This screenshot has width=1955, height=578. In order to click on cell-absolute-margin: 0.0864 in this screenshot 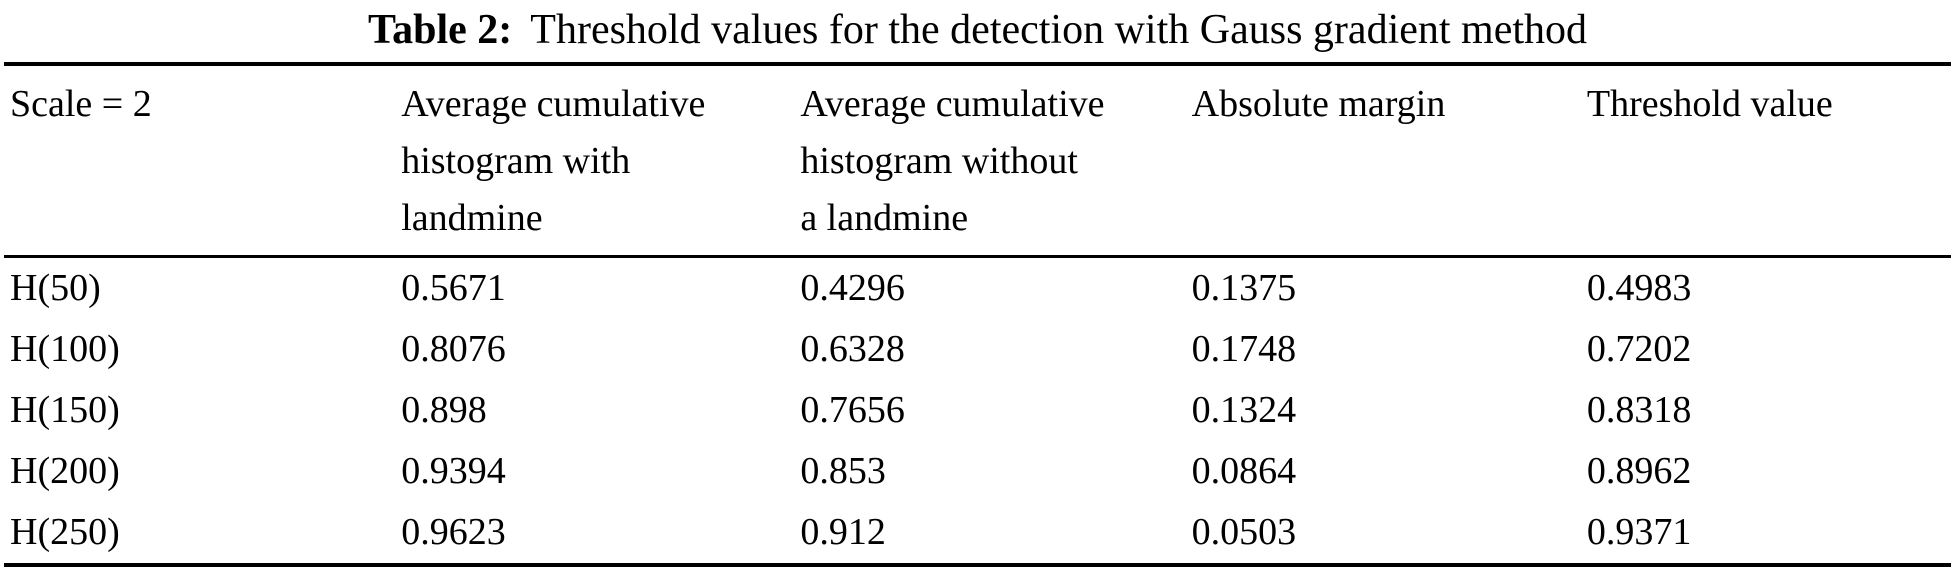, I will do `click(1244, 471)`.